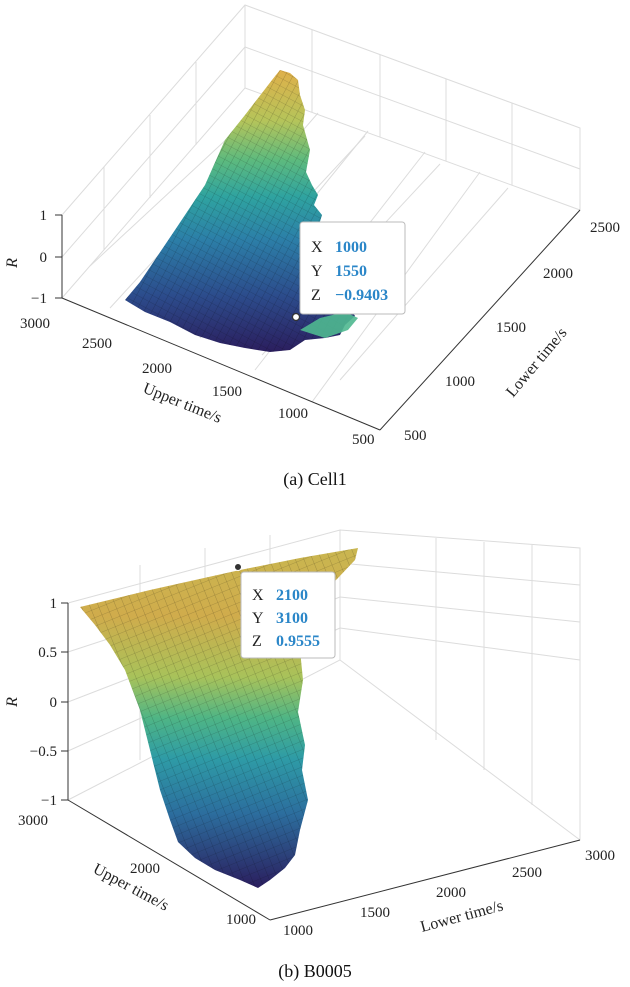 This screenshot has width=630, height=987. Describe the element at coordinates (97, 344) in the screenshot. I see `x-tick: 2500` at that location.